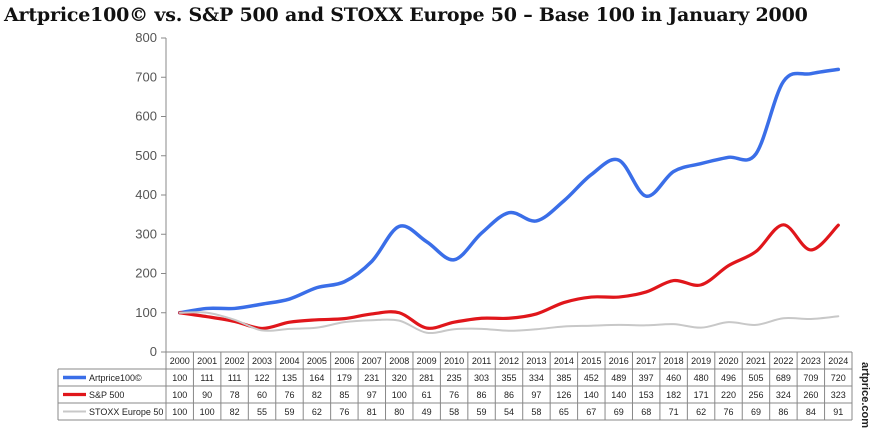 The image size is (881, 434). Describe the element at coordinates (146, 155) in the screenshot. I see `y-tick-label: 500` at that location.